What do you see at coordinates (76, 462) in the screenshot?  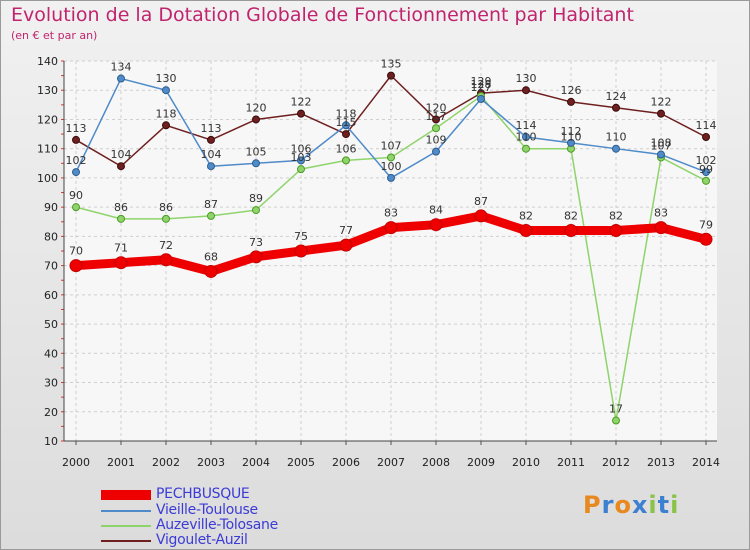 I see `x-tick-label: 2000` at bounding box center [76, 462].